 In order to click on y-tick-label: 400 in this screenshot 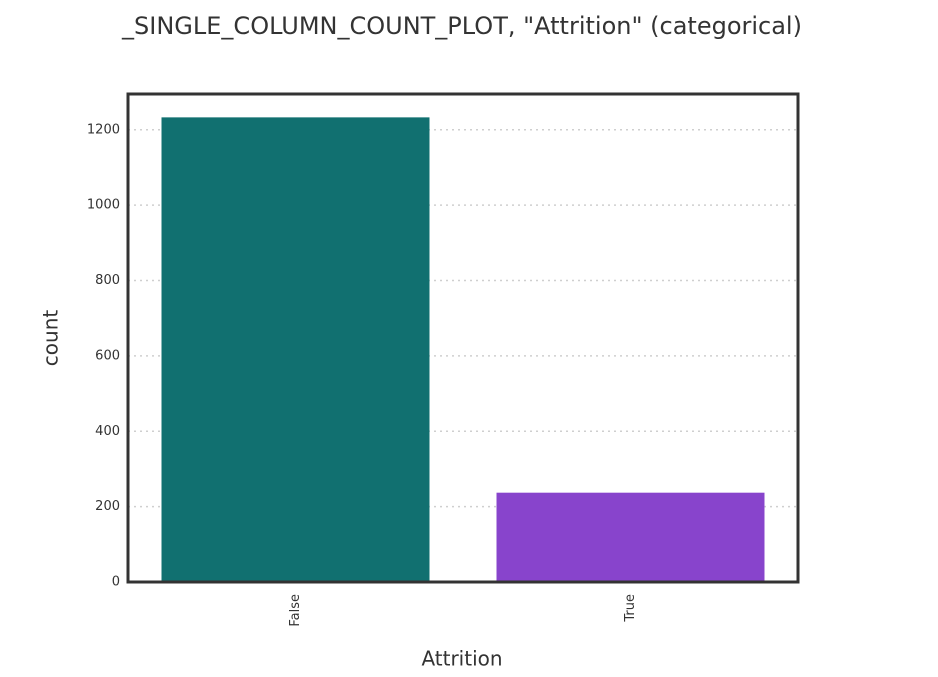, I will do `click(107, 431)`.